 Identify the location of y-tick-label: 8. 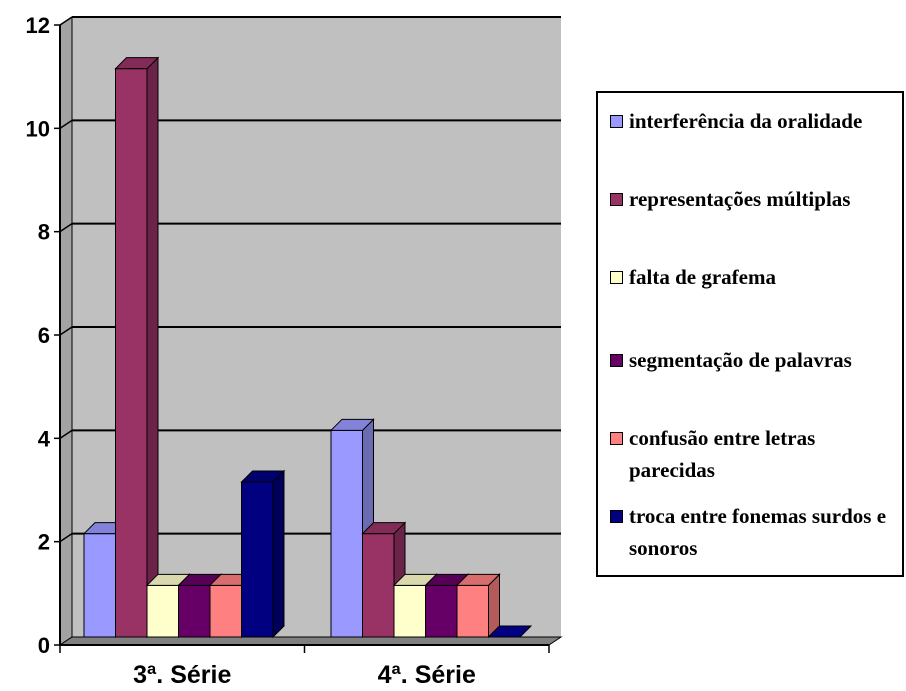
(44, 232).